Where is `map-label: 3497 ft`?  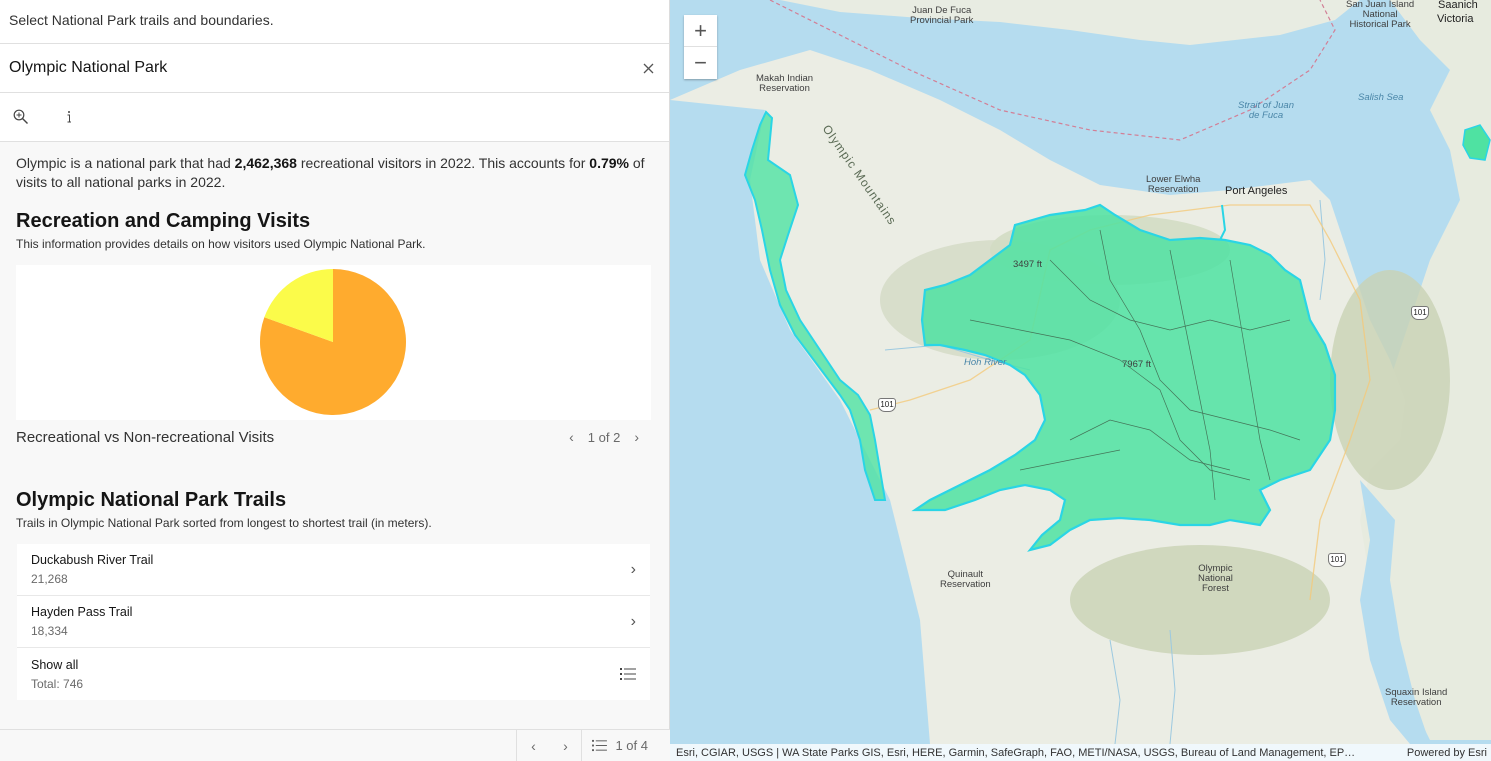 map-label: 3497 ft is located at coordinates (1028, 264).